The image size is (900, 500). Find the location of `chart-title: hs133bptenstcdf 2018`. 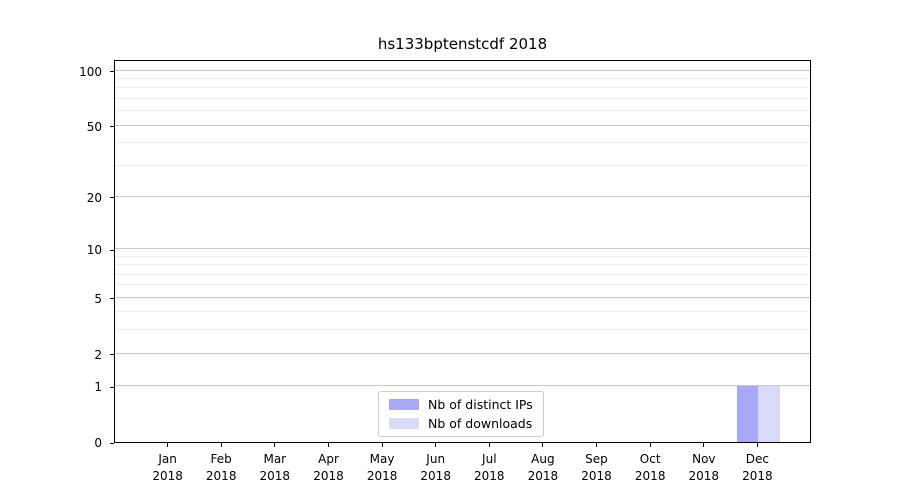

chart-title: hs133bptenstcdf 2018 is located at coordinates (462, 44).